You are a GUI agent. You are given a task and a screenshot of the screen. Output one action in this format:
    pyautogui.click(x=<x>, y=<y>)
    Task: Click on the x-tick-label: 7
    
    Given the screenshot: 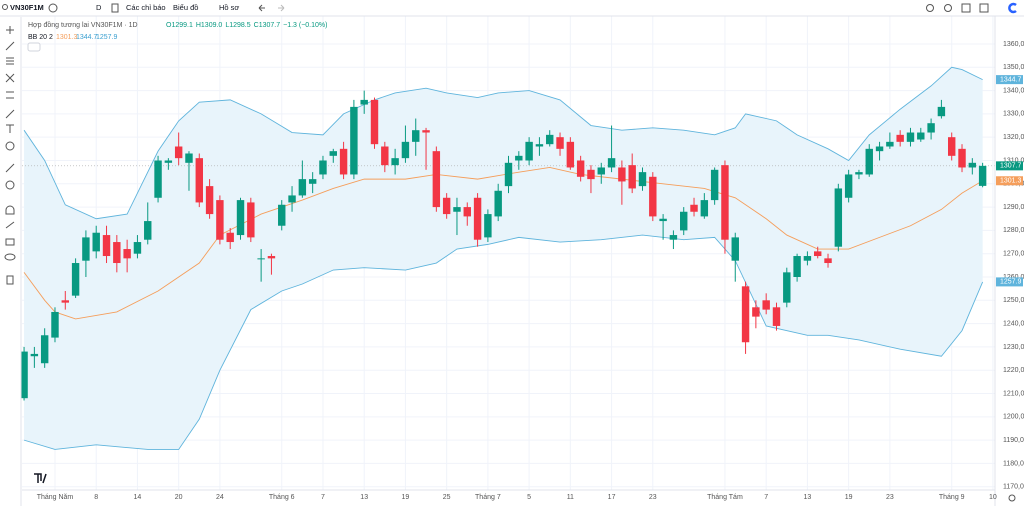 What is the action you would take?
    pyautogui.click(x=323, y=497)
    